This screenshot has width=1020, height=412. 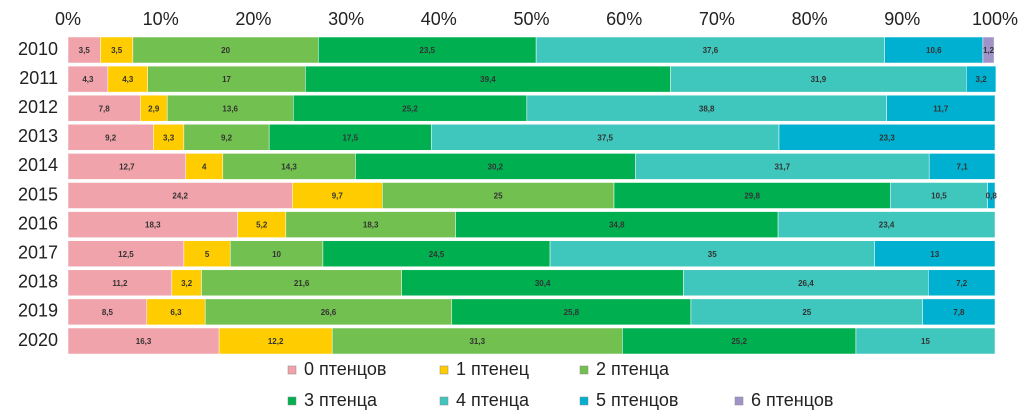 What do you see at coordinates (493, 400) in the screenshot?
I see `legend-label: 4 птенца` at bounding box center [493, 400].